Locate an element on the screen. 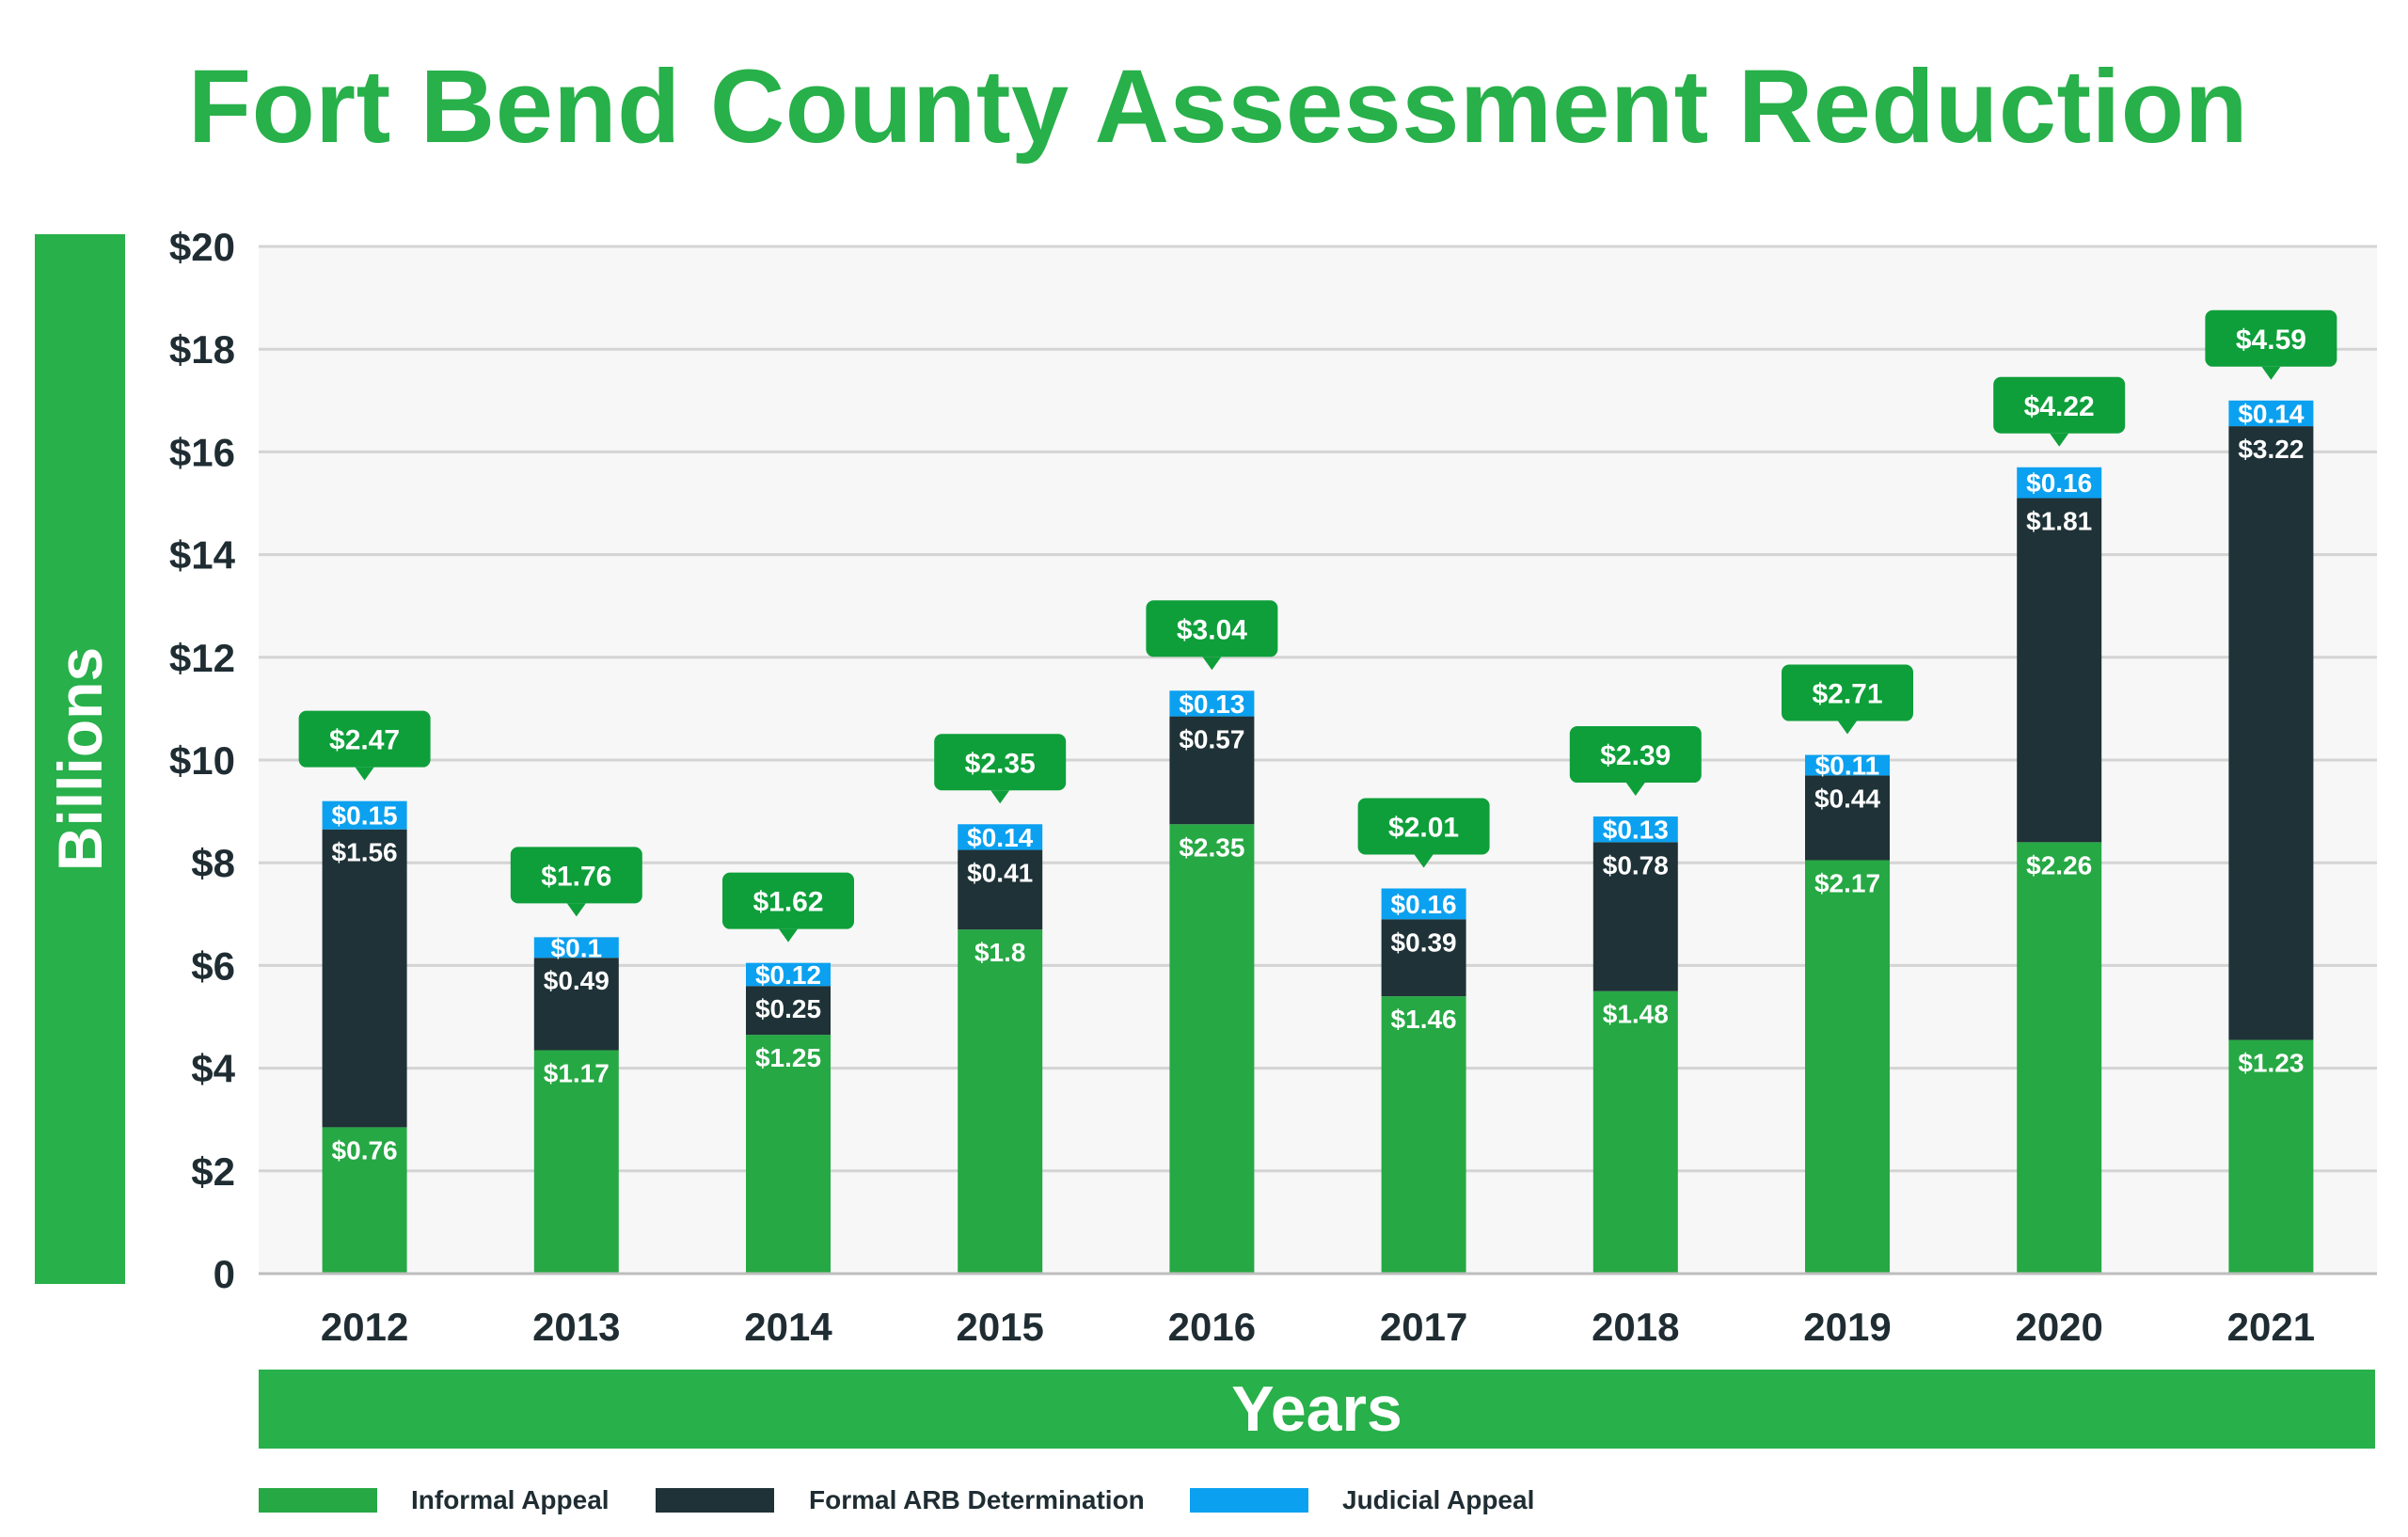 Image resolution: width=2408 pixels, height=1537 pixels. y-tick-label: $12 is located at coordinates (202, 658).